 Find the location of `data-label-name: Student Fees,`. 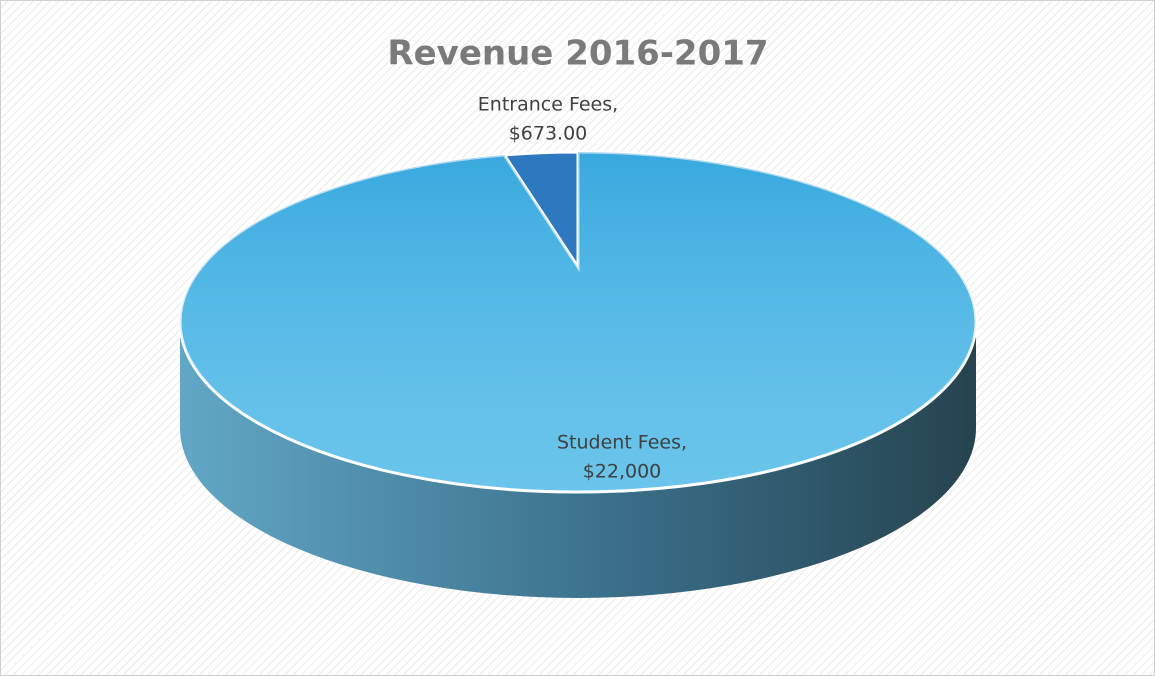

data-label-name: Student Fees, is located at coordinates (622, 443).